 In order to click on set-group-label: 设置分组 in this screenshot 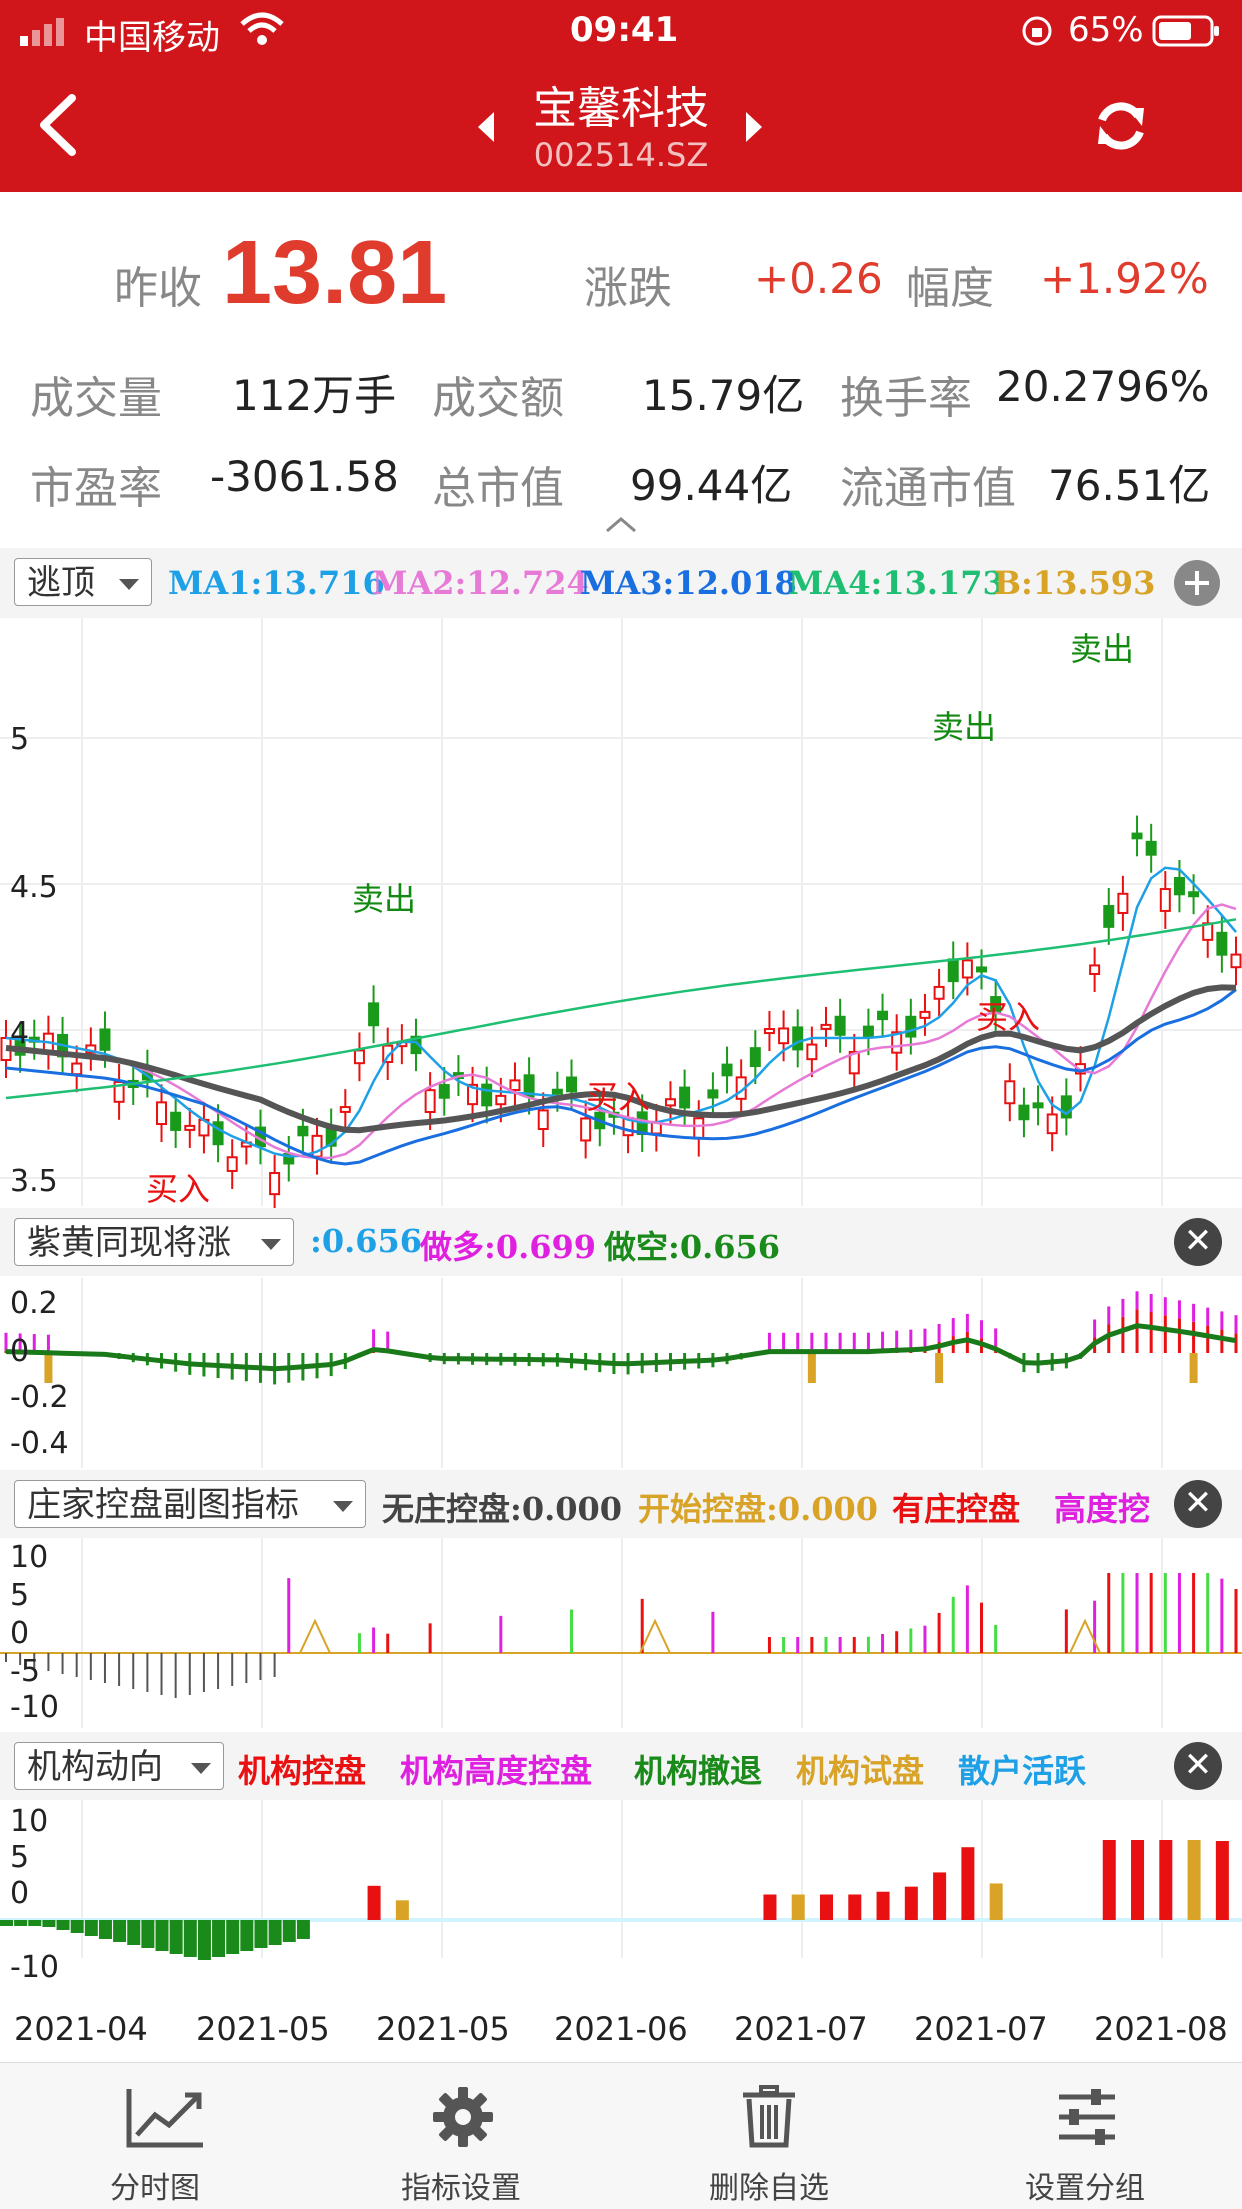, I will do `click(1085, 2188)`.